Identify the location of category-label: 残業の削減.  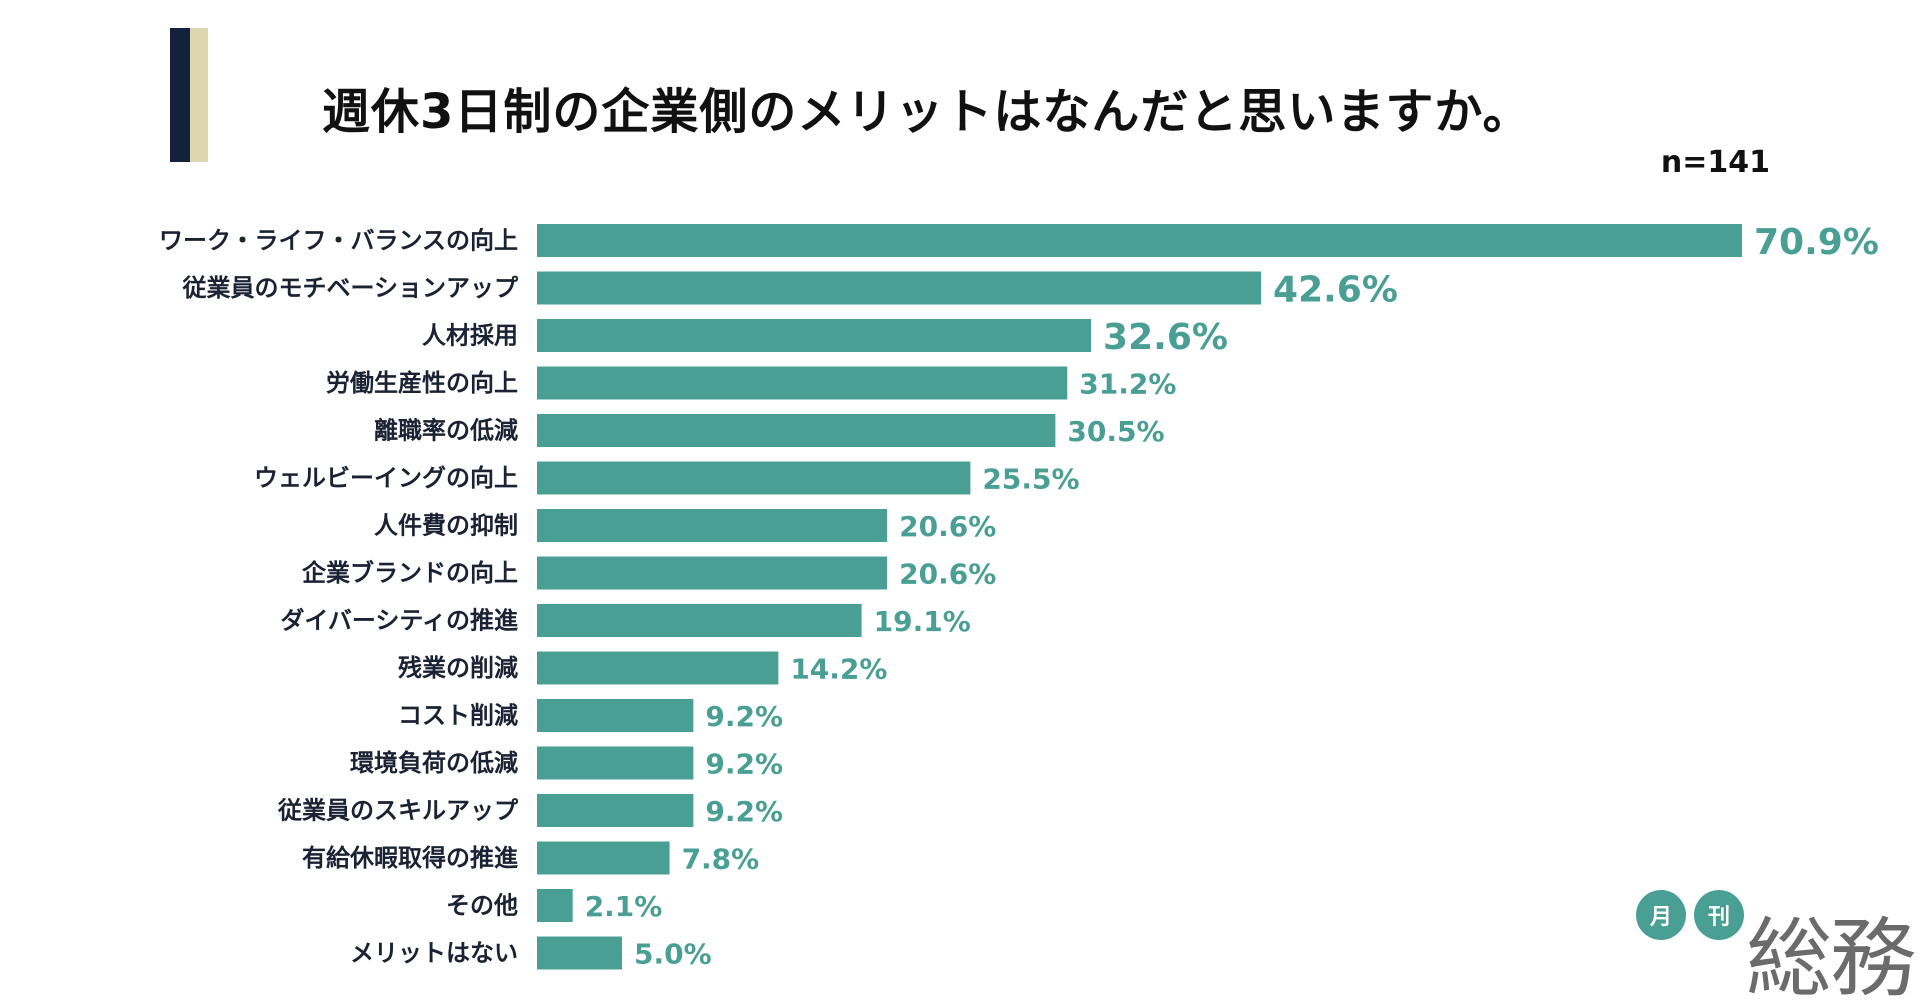
(458, 668).